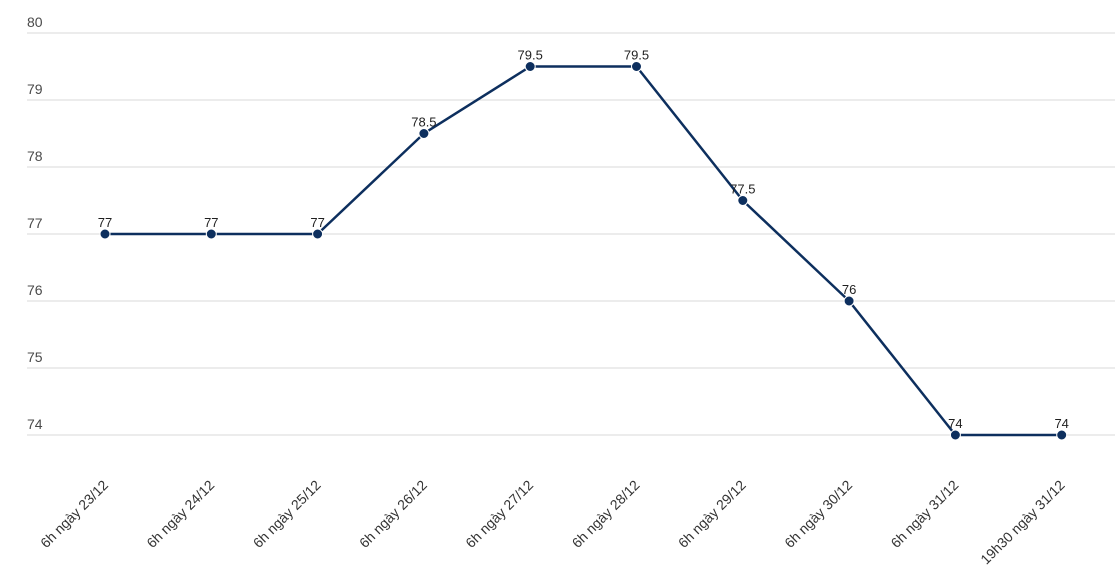 The height and width of the screenshot is (583, 1115). Describe the element at coordinates (1022, 522) in the screenshot. I see `x-tick-label: 19h30 ngày 31/12` at that location.